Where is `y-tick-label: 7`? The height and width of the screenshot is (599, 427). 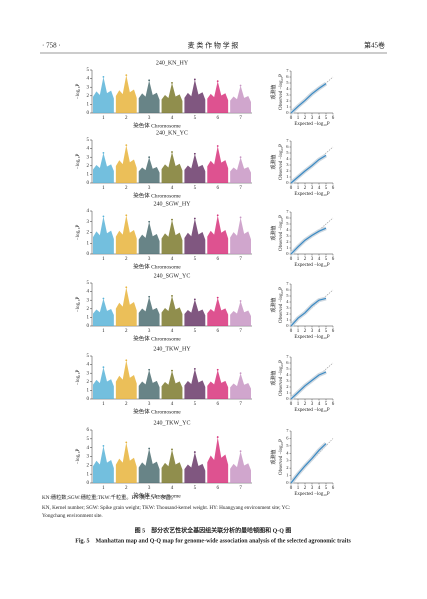
y-tick-label: 7 is located at coordinates (287, 140).